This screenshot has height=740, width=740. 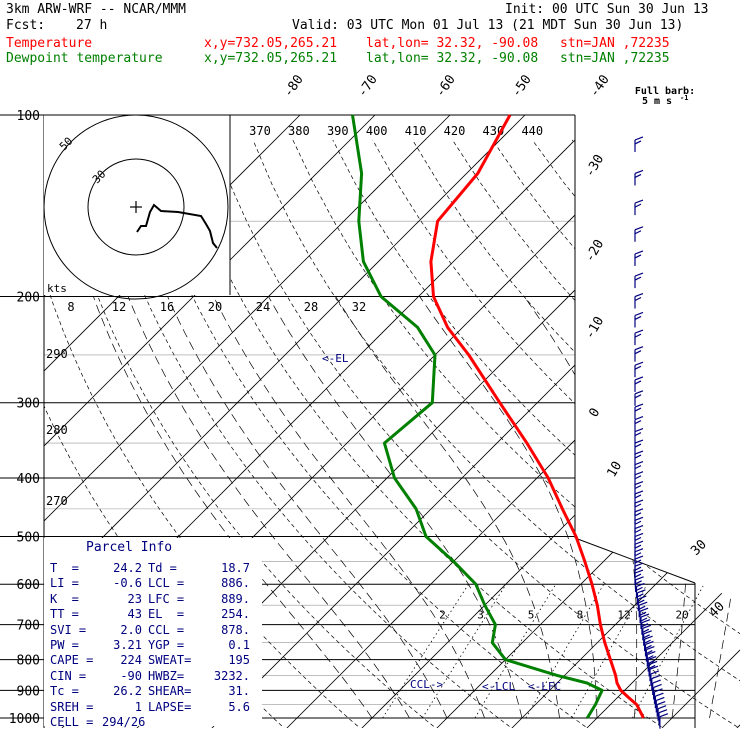 I want to click on parcel-info-row: K = 23 LFC = 889., so click(x=155, y=599).